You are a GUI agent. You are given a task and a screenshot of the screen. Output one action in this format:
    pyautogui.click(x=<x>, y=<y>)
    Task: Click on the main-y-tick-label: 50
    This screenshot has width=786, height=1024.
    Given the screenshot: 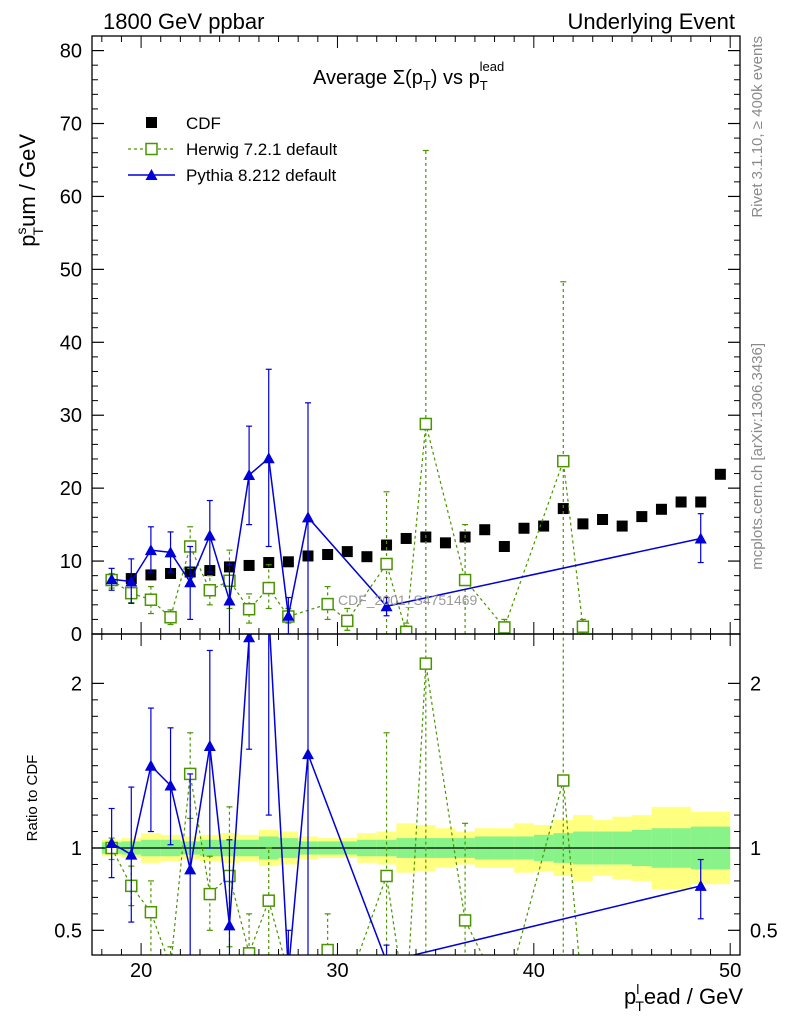 What is the action you would take?
    pyautogui.click(x=71, y=270)
    